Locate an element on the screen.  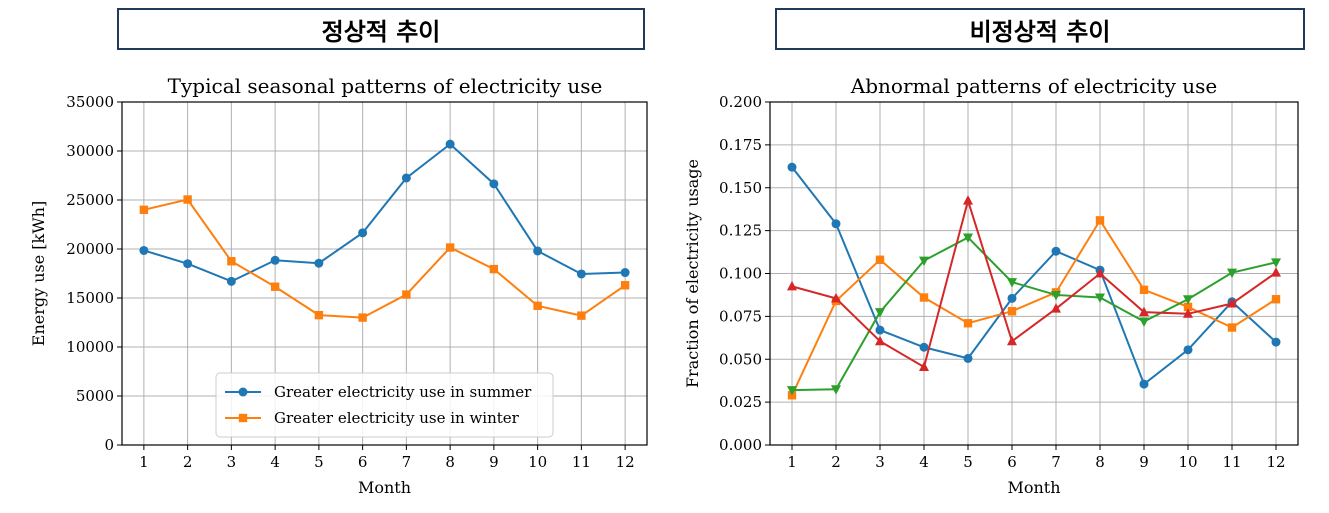
chart2-series-line-green is located at coordinates (1034, 314).